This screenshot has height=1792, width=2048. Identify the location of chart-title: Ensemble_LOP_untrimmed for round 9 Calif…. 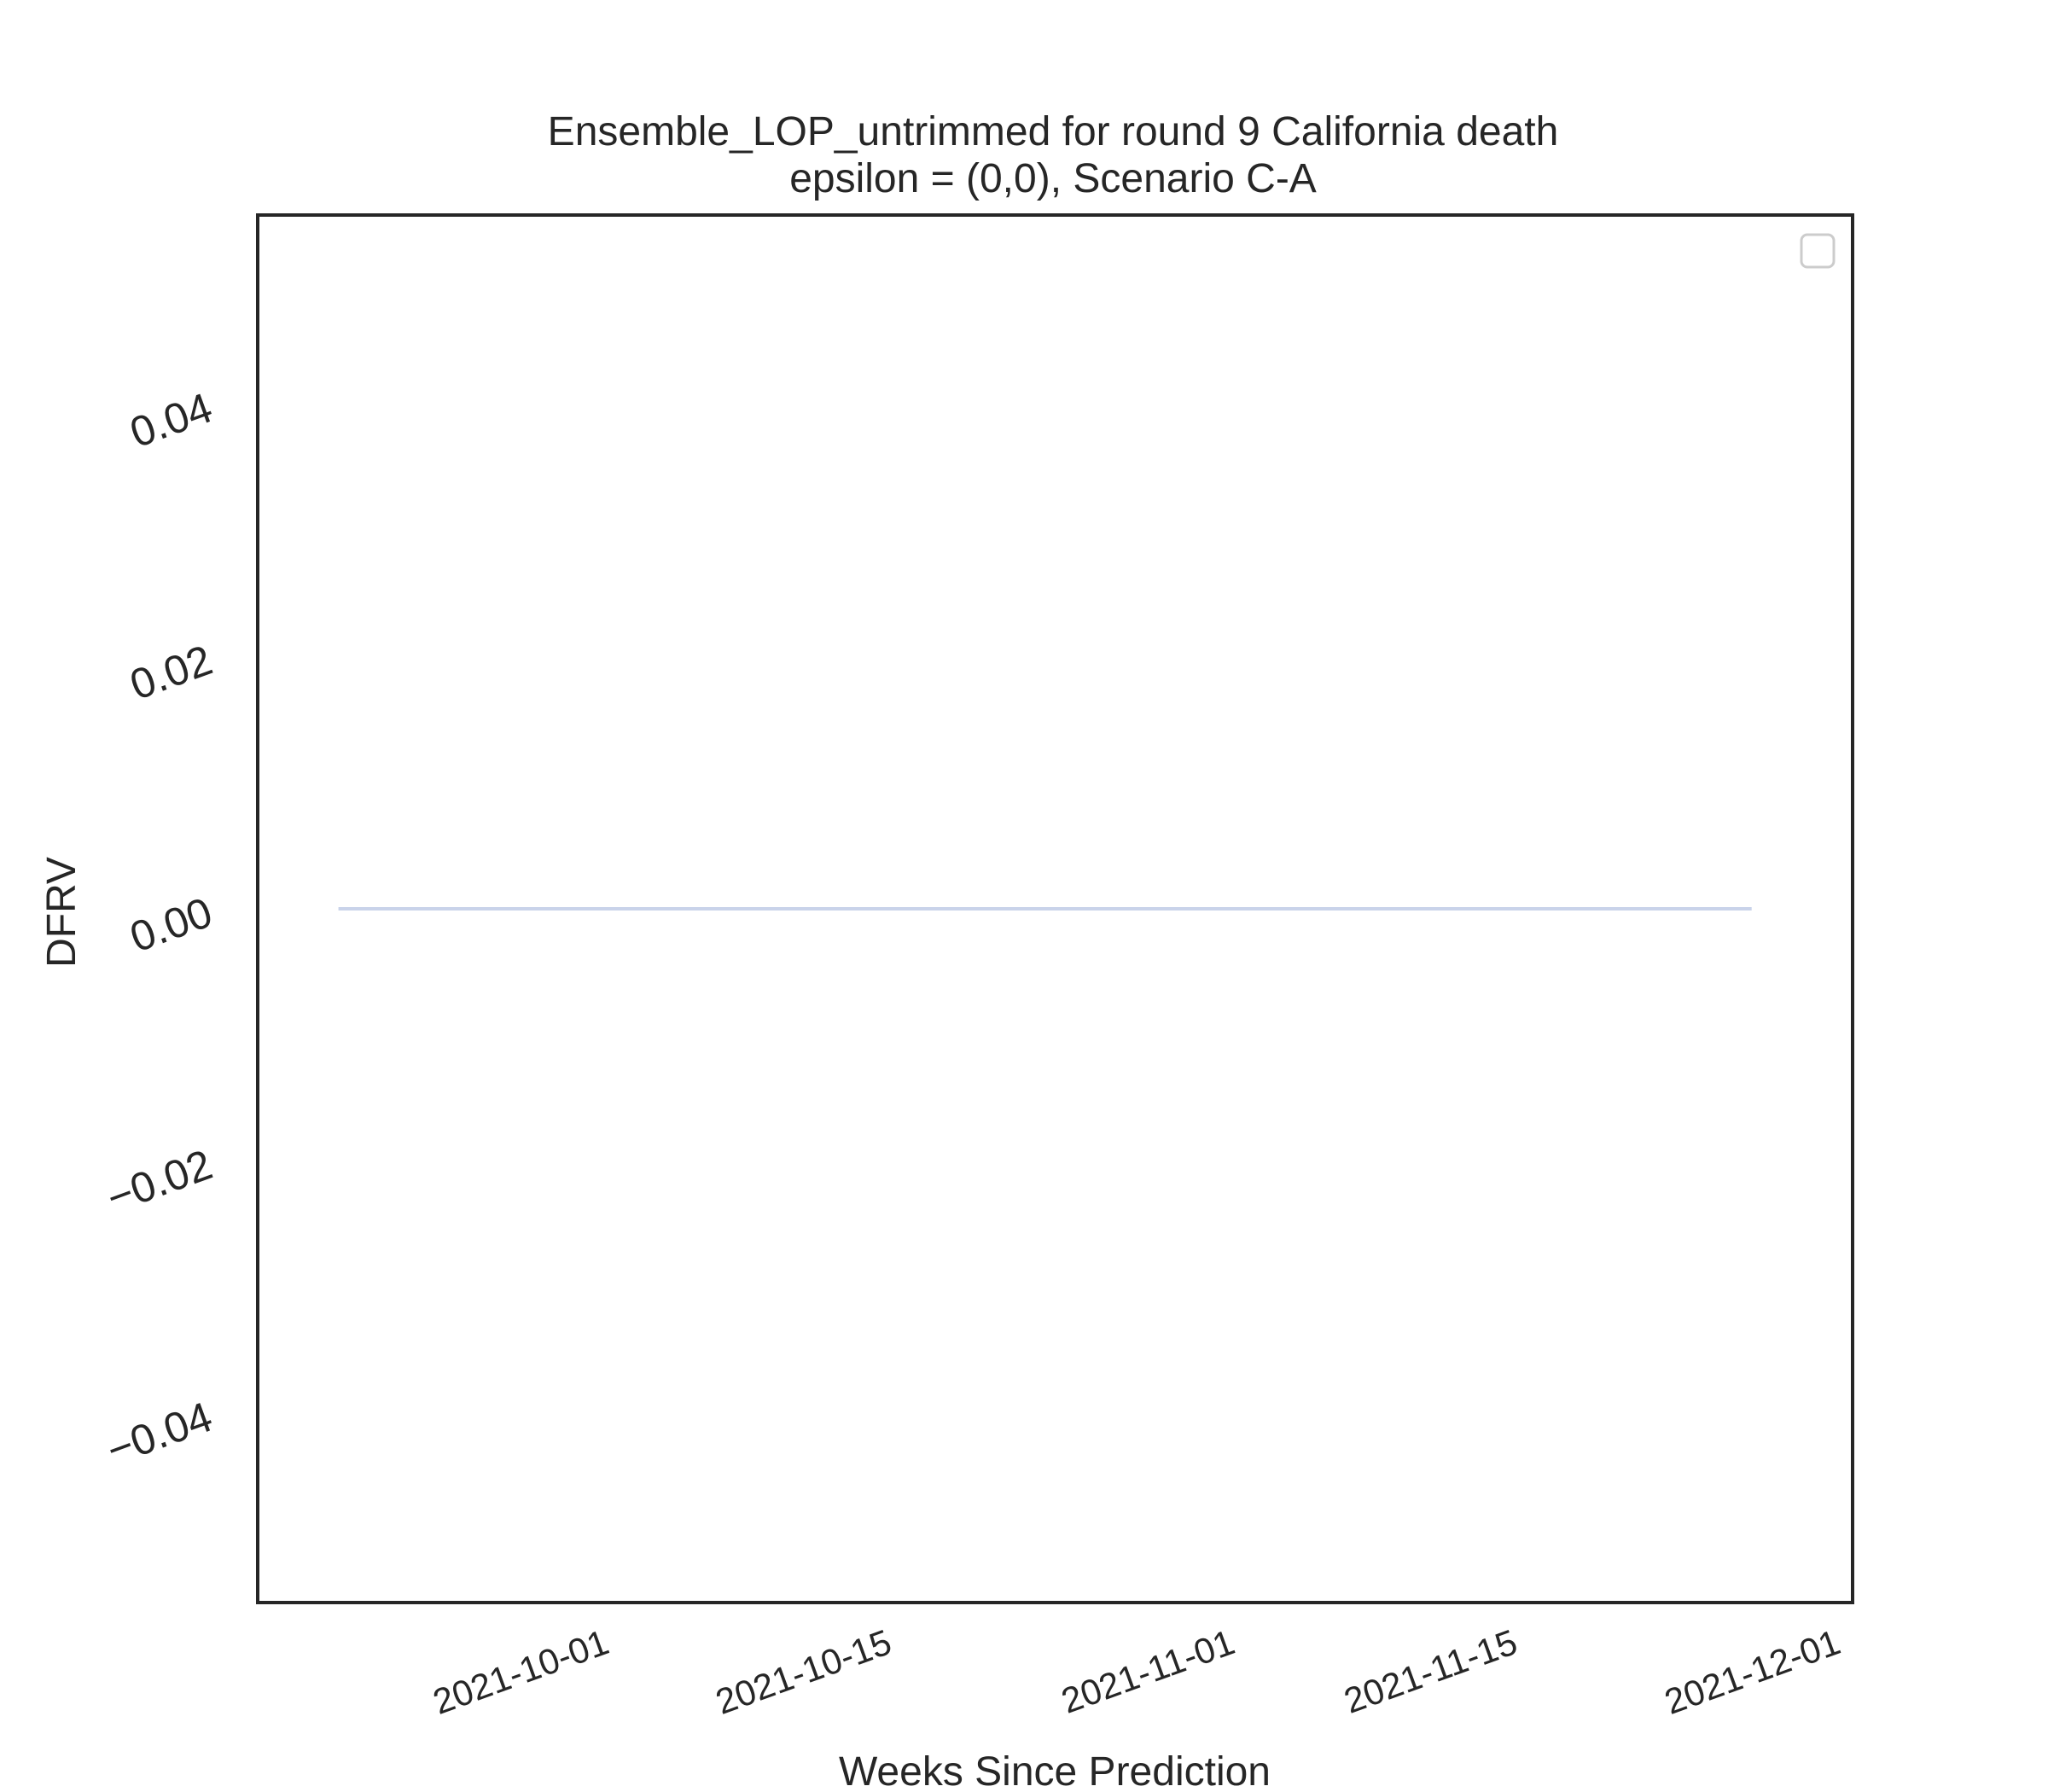
(1053, 131).